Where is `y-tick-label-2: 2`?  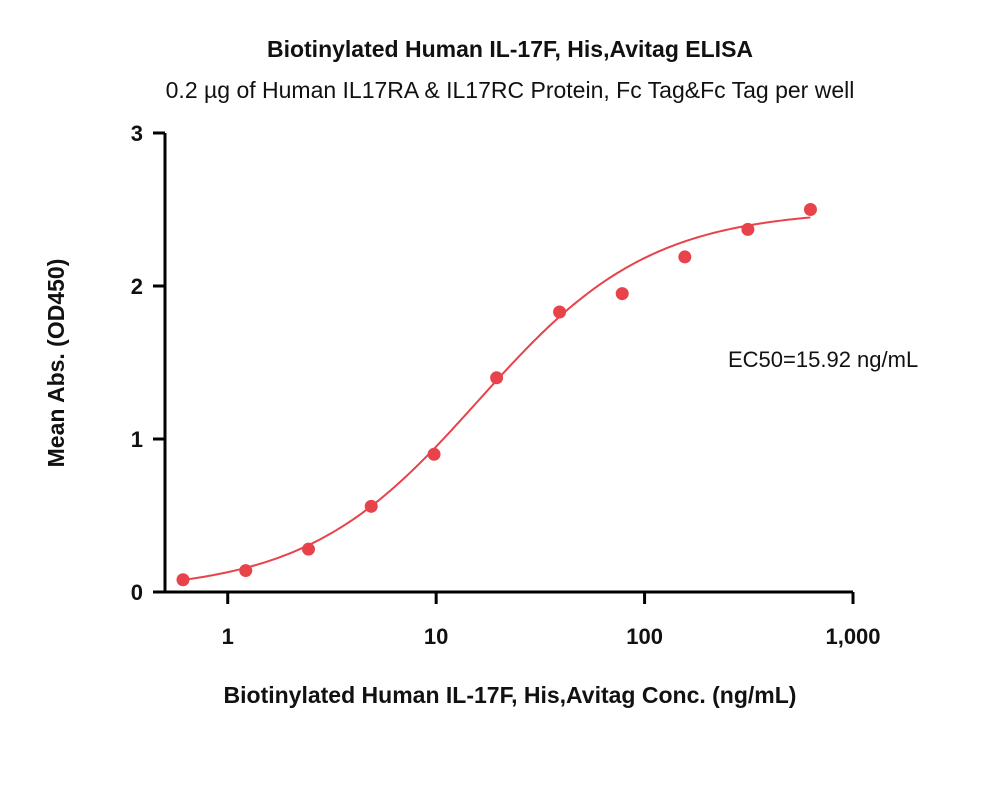
y-tick-label-2: 2 is located at coordinates (137, 286).